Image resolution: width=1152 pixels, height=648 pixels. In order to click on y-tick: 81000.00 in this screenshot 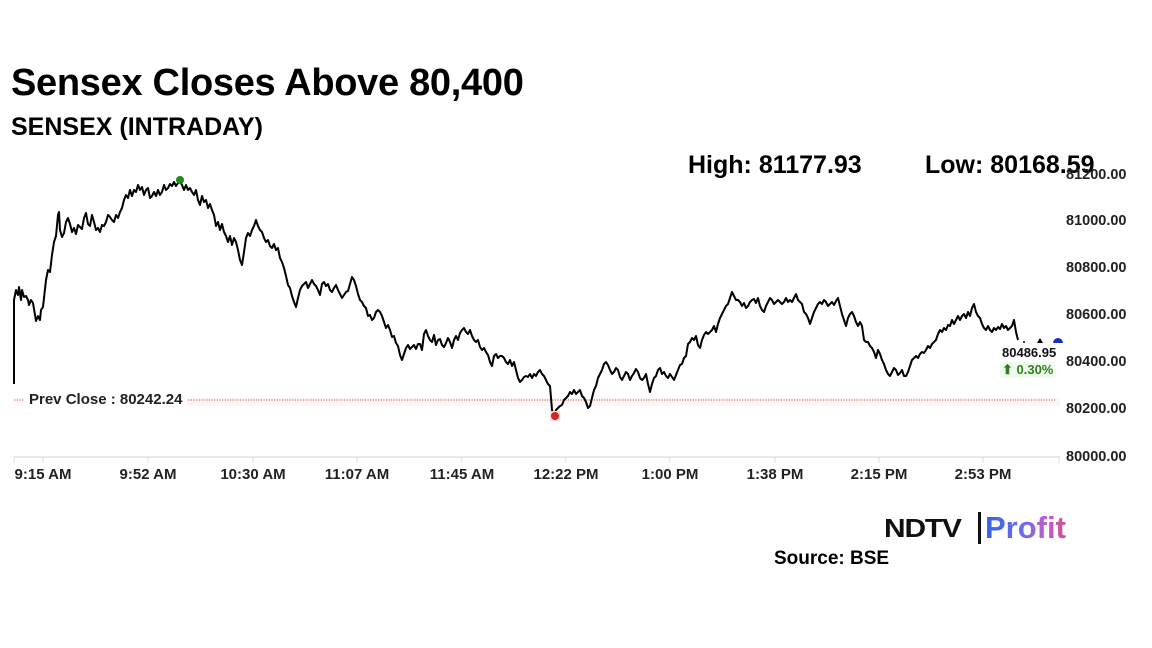, I will do `click(1096, 221)`.